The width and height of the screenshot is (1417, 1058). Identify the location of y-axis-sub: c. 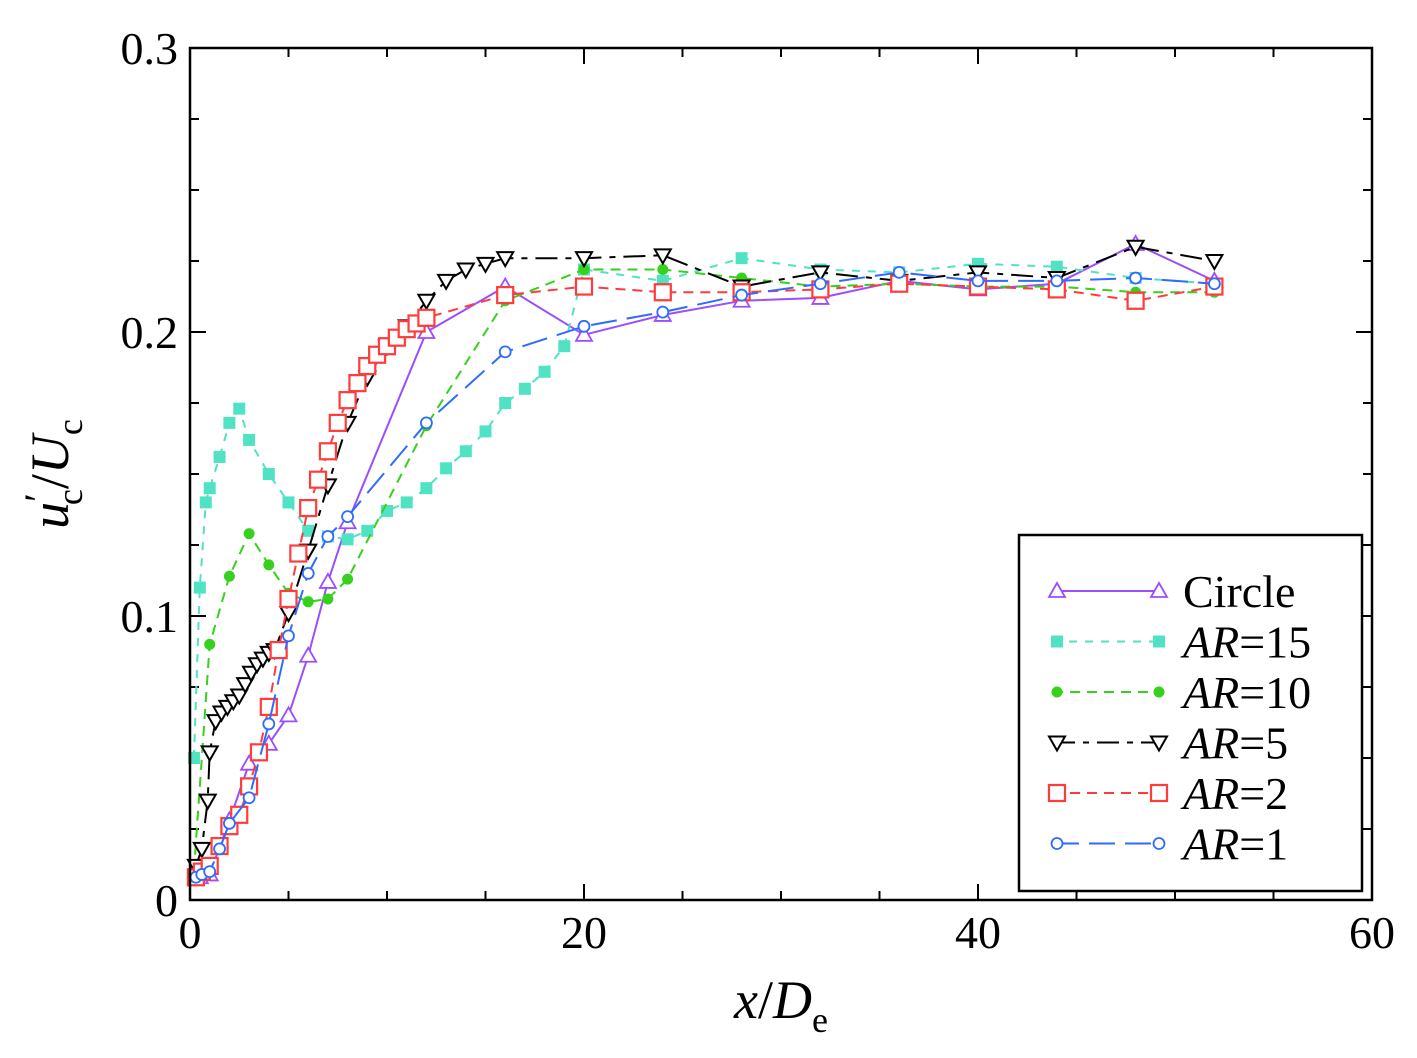
(70, 497).